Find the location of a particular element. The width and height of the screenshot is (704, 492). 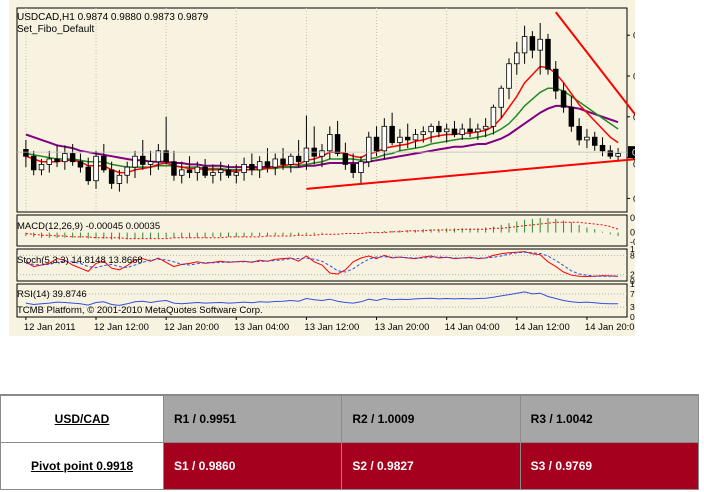

macd-signal-line is located at coordinates (322, 230).